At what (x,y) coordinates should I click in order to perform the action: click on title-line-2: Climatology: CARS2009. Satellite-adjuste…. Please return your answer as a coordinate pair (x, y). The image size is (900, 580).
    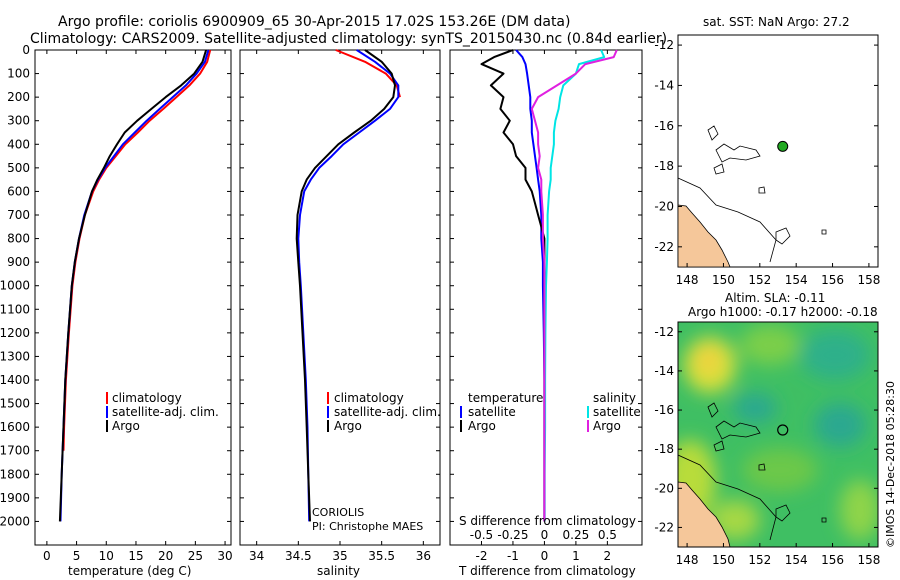
    Looking at the image, I should click on (348, 39).